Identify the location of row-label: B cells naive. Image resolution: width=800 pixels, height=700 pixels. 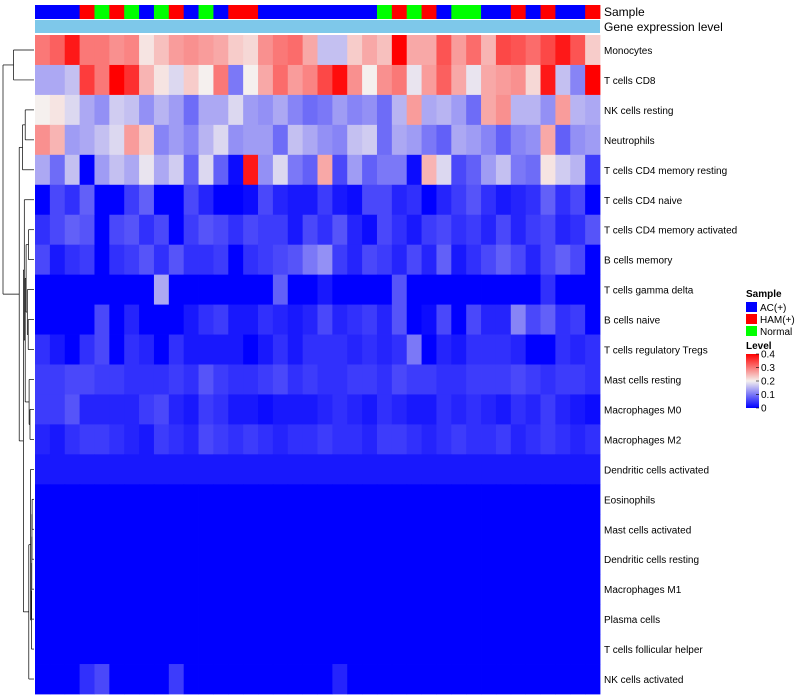
(632, 321).